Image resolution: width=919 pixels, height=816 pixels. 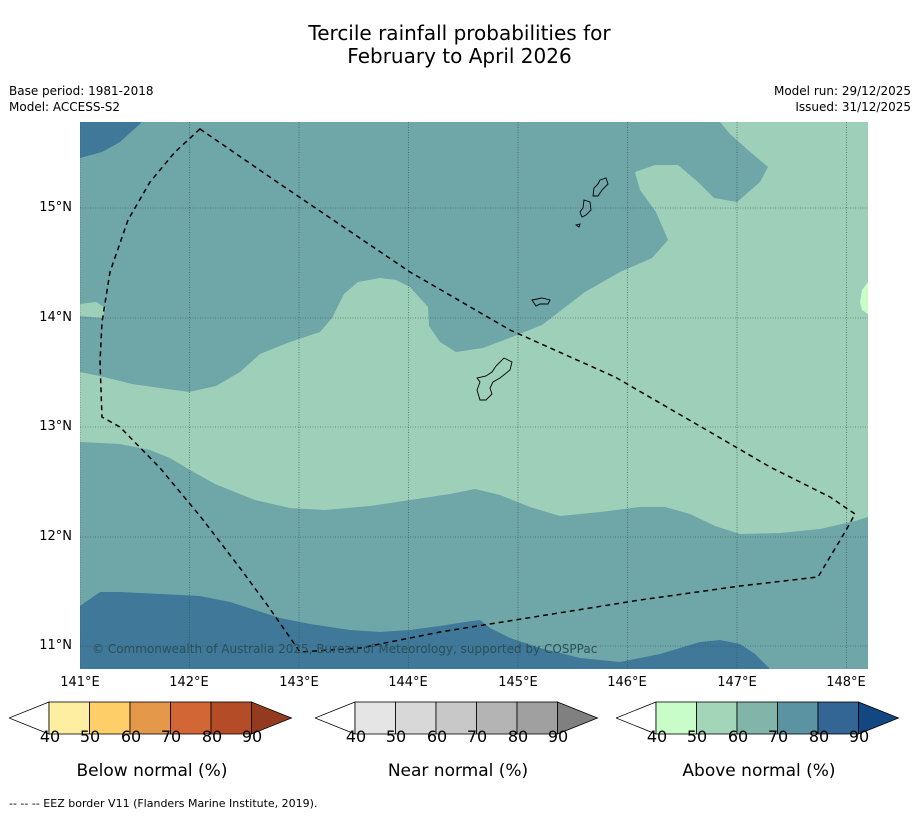 I want to click on island-saipan, so click(x=600, y=187).